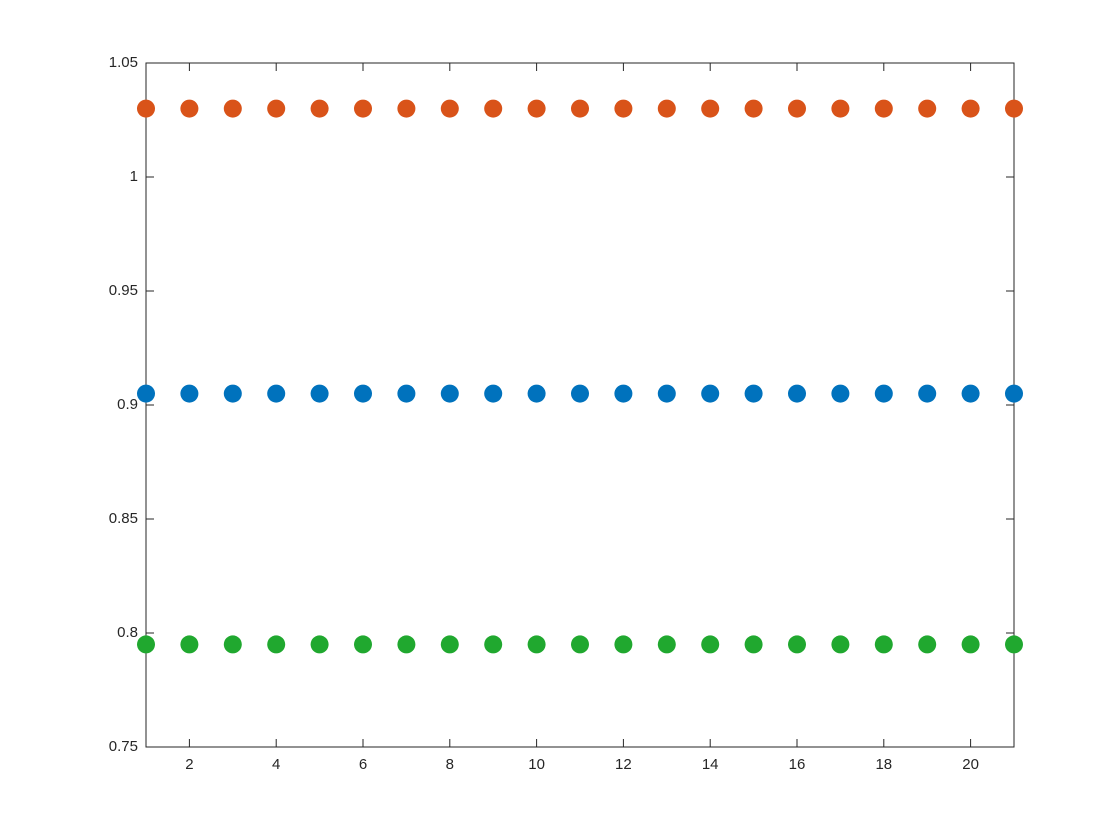 The image size is (1120, 840). I want to click on x-tick-label: 14, so click(710, 764).